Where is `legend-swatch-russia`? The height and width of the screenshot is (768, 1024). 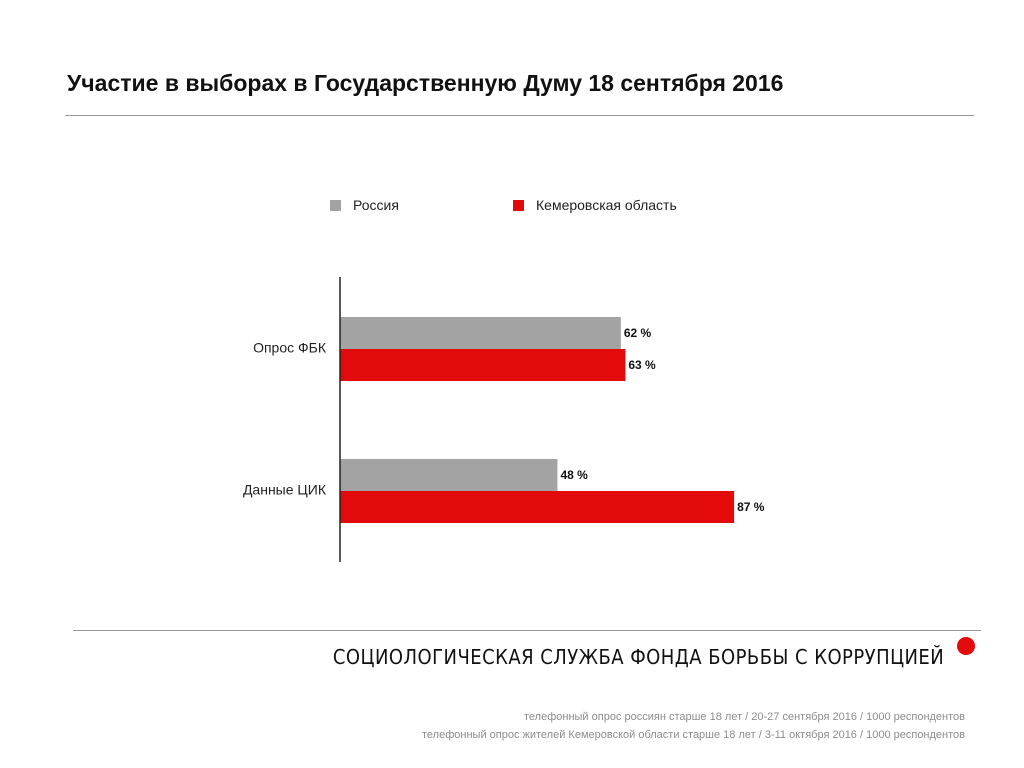
legend-swatch-russia is located at coordinates (335, 205).